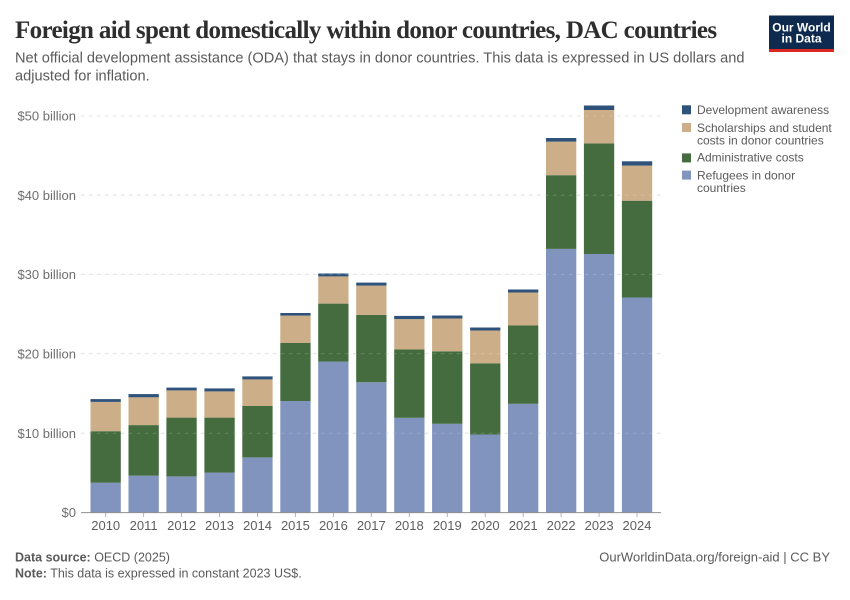  Describe the element at coordinates (333, 525) in the screenshot. I see `svg-text: 2016` at that location.